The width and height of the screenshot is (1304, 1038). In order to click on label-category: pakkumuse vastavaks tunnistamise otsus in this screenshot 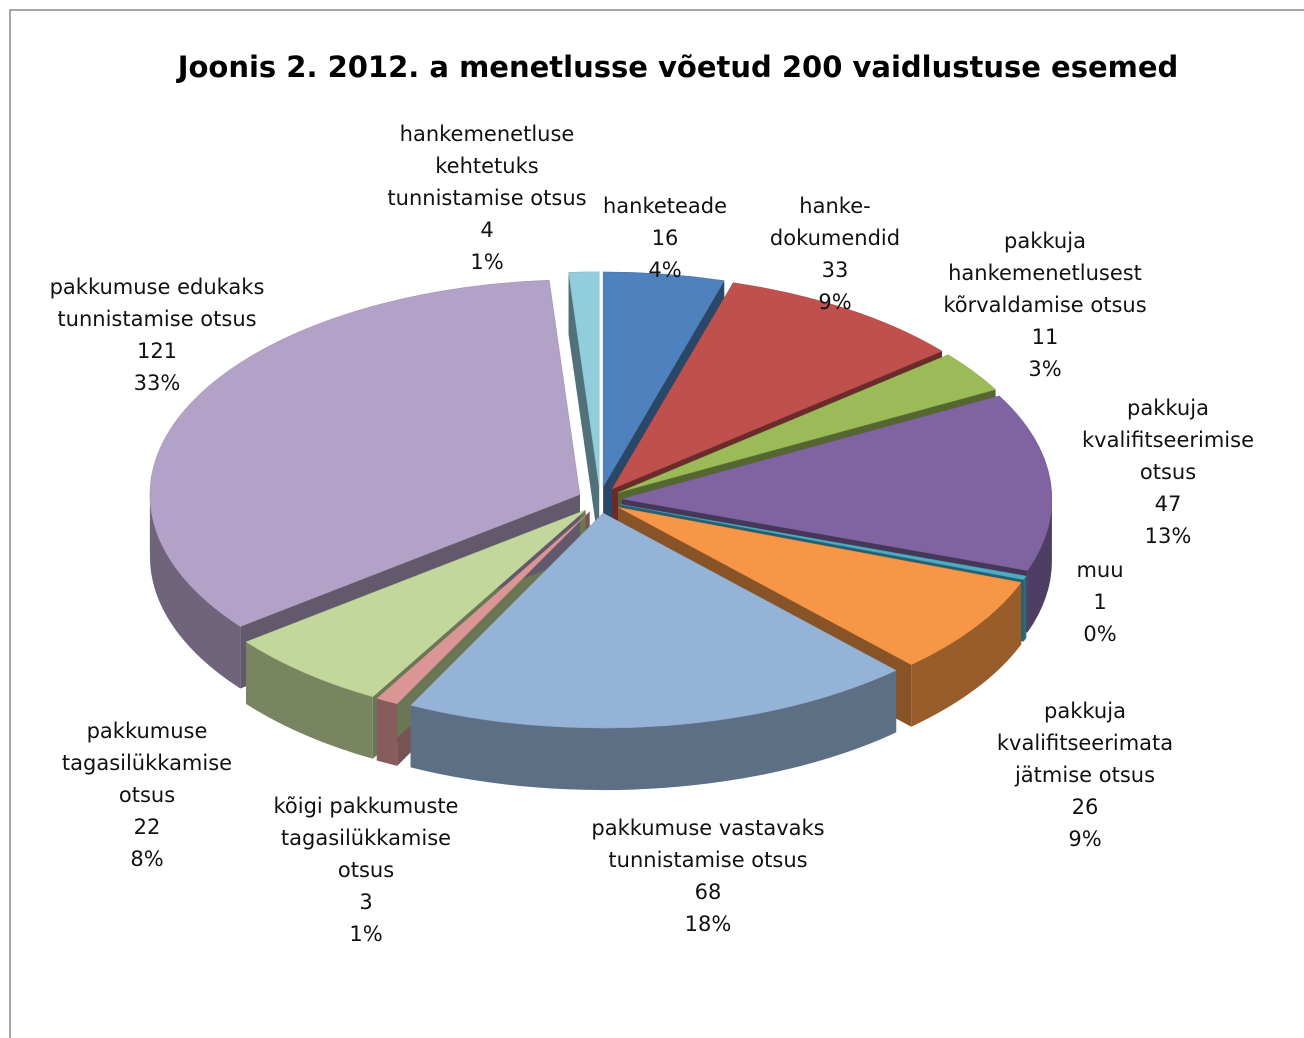, I will do `click(708, 844)`.